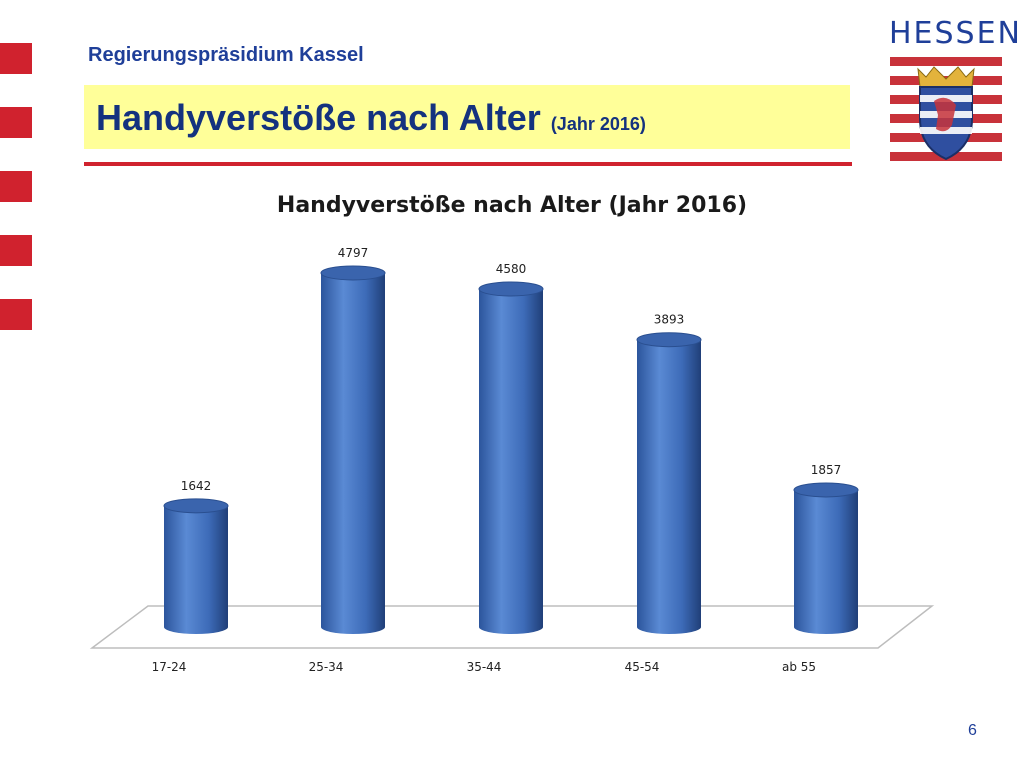 This screenshot has height=768, width=1024. What do you see at coordinates (326, 667) in the screenshot?
I see `x-tick-label: 25-34` at bounding box center [326, 667].